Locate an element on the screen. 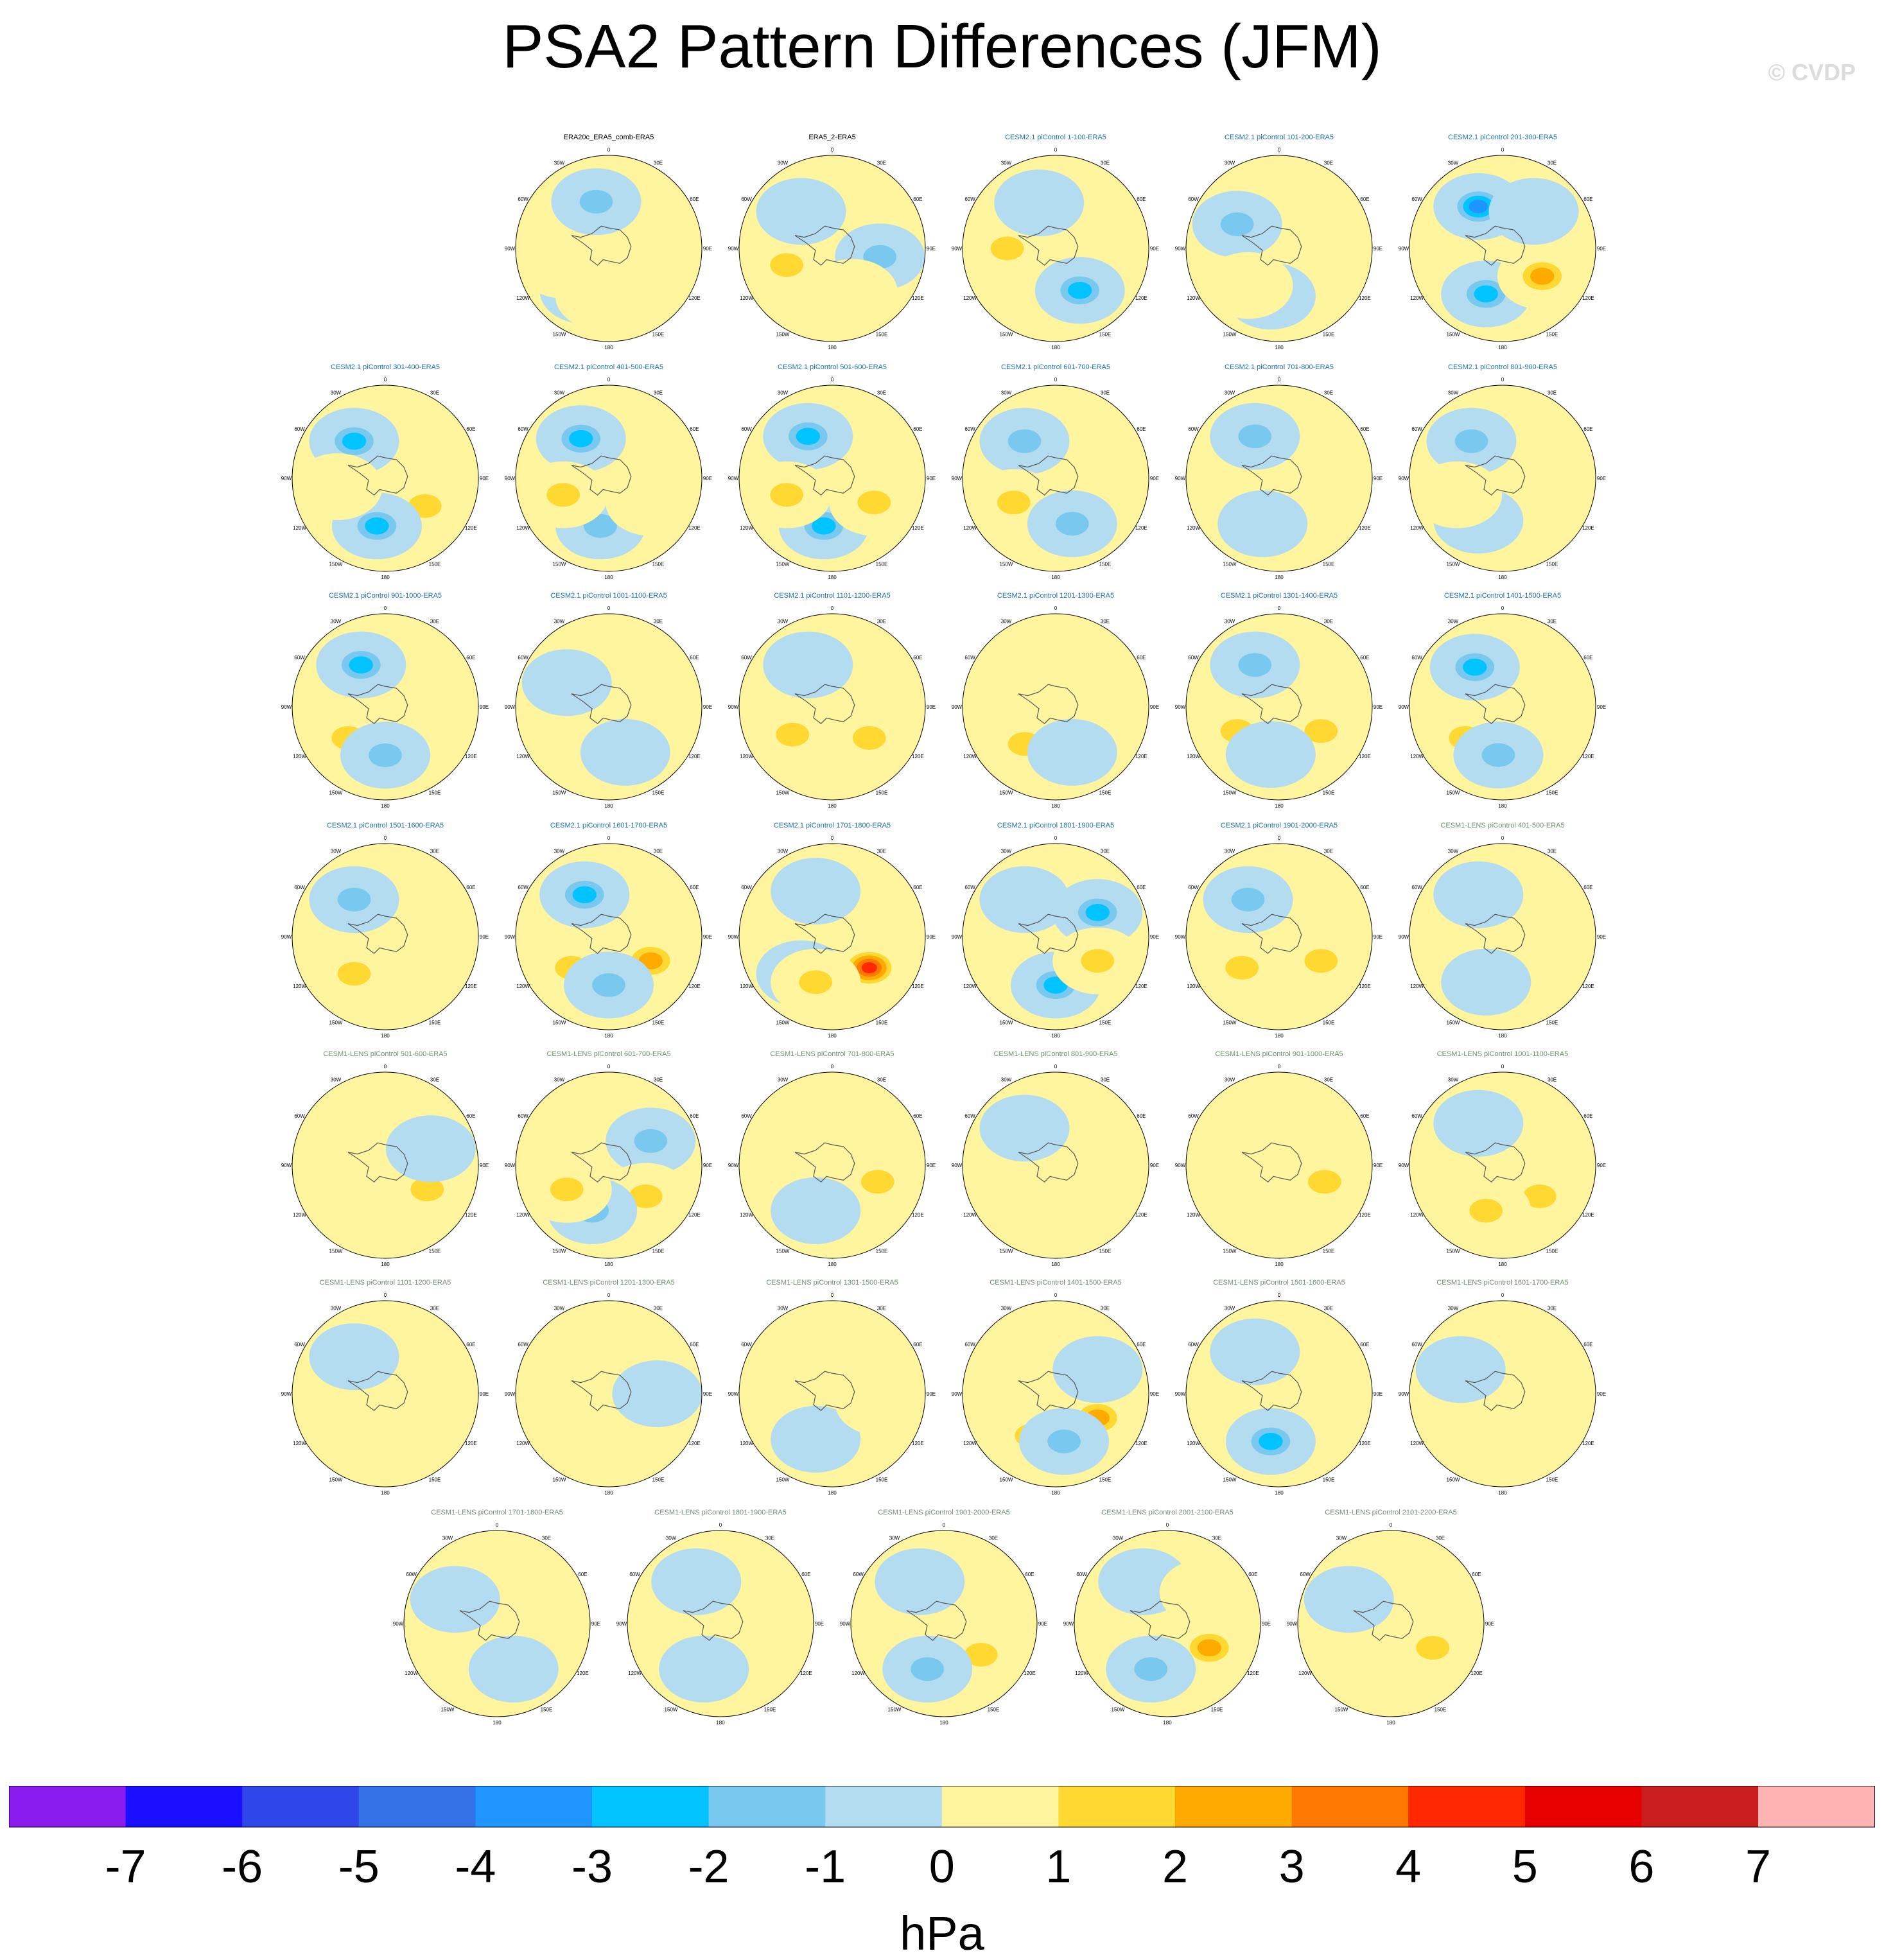 This screenshot has width=1884, height=1960. panel-title: CESM2.1 piControl 101-200-ERA5 is located at coordinates (1279, 137).